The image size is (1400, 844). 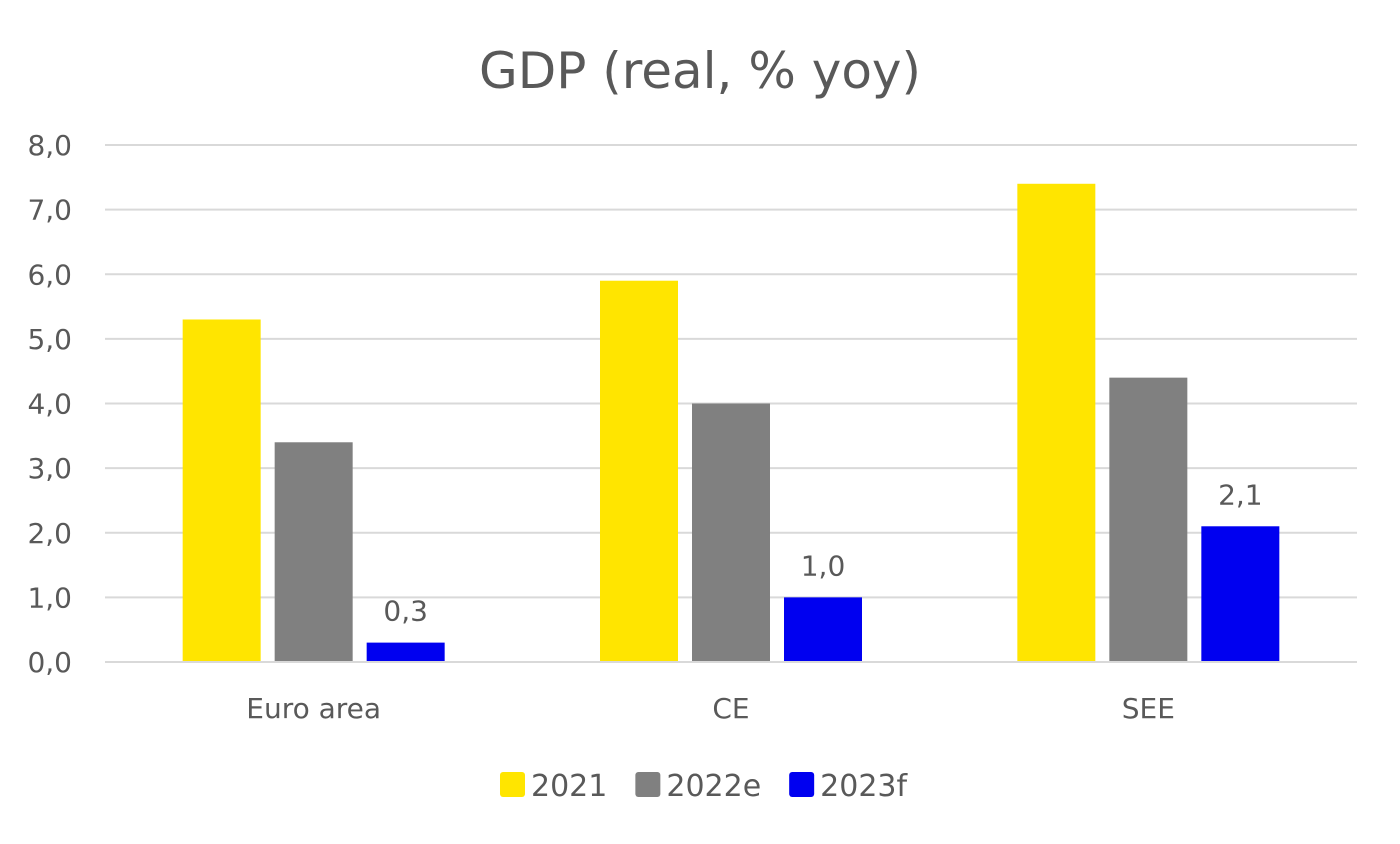 I want to click on bar-2021-ce, so click(x=639, y=471).